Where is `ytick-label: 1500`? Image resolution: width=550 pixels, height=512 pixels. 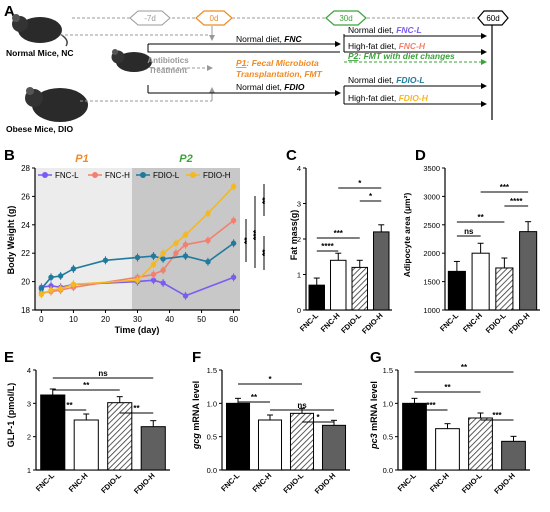
ytick-label: 1500 is located at coordinates (431, 282).